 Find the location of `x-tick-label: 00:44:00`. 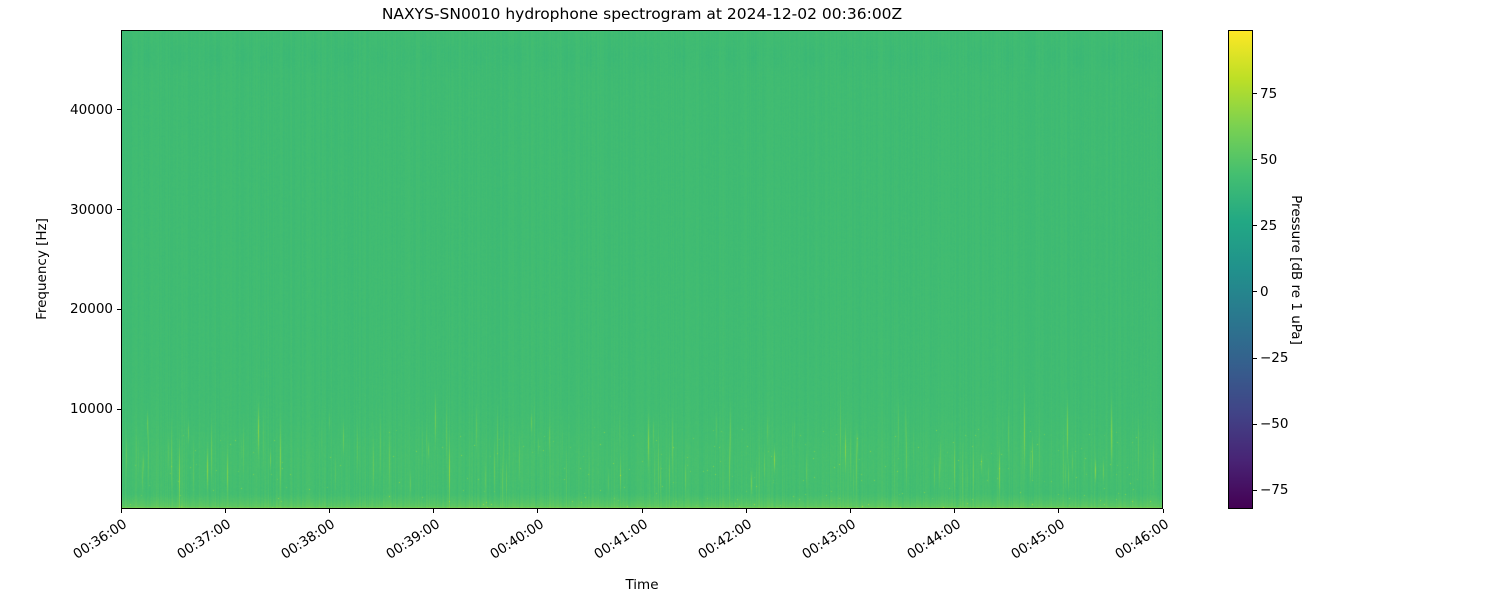

x-tick-label: 00:44:00 is located at coordinates (933, 539).